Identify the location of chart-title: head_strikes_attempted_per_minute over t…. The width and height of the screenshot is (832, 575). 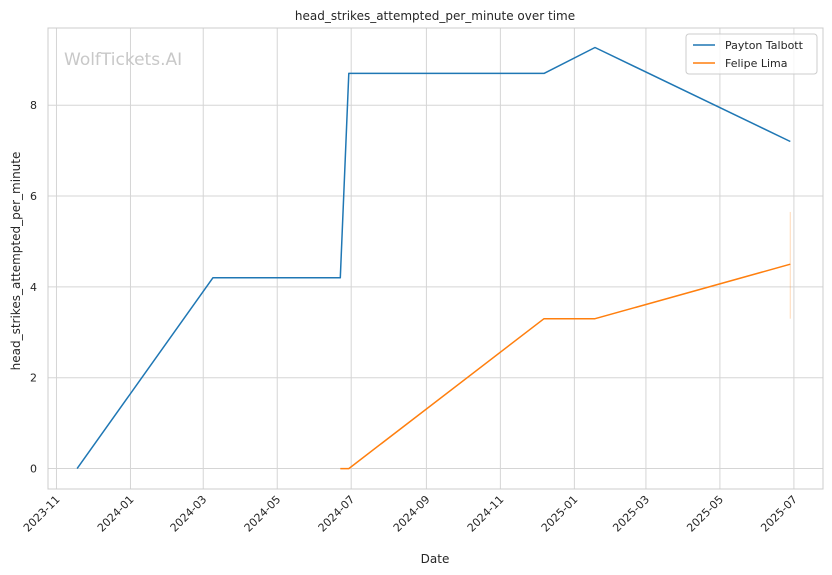
(435, 16).